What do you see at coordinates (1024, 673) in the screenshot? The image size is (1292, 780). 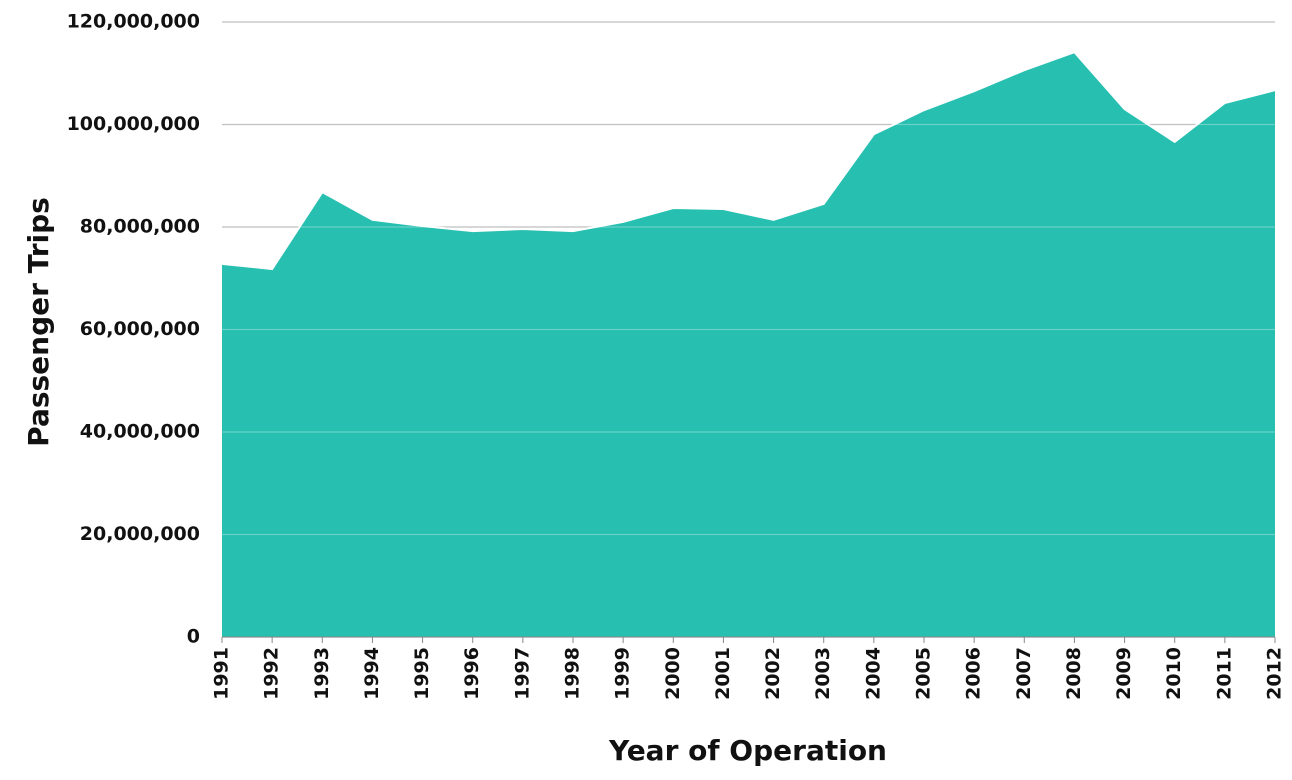 I see `x-tick-label: 2007` at bounding box center [1024, 673].